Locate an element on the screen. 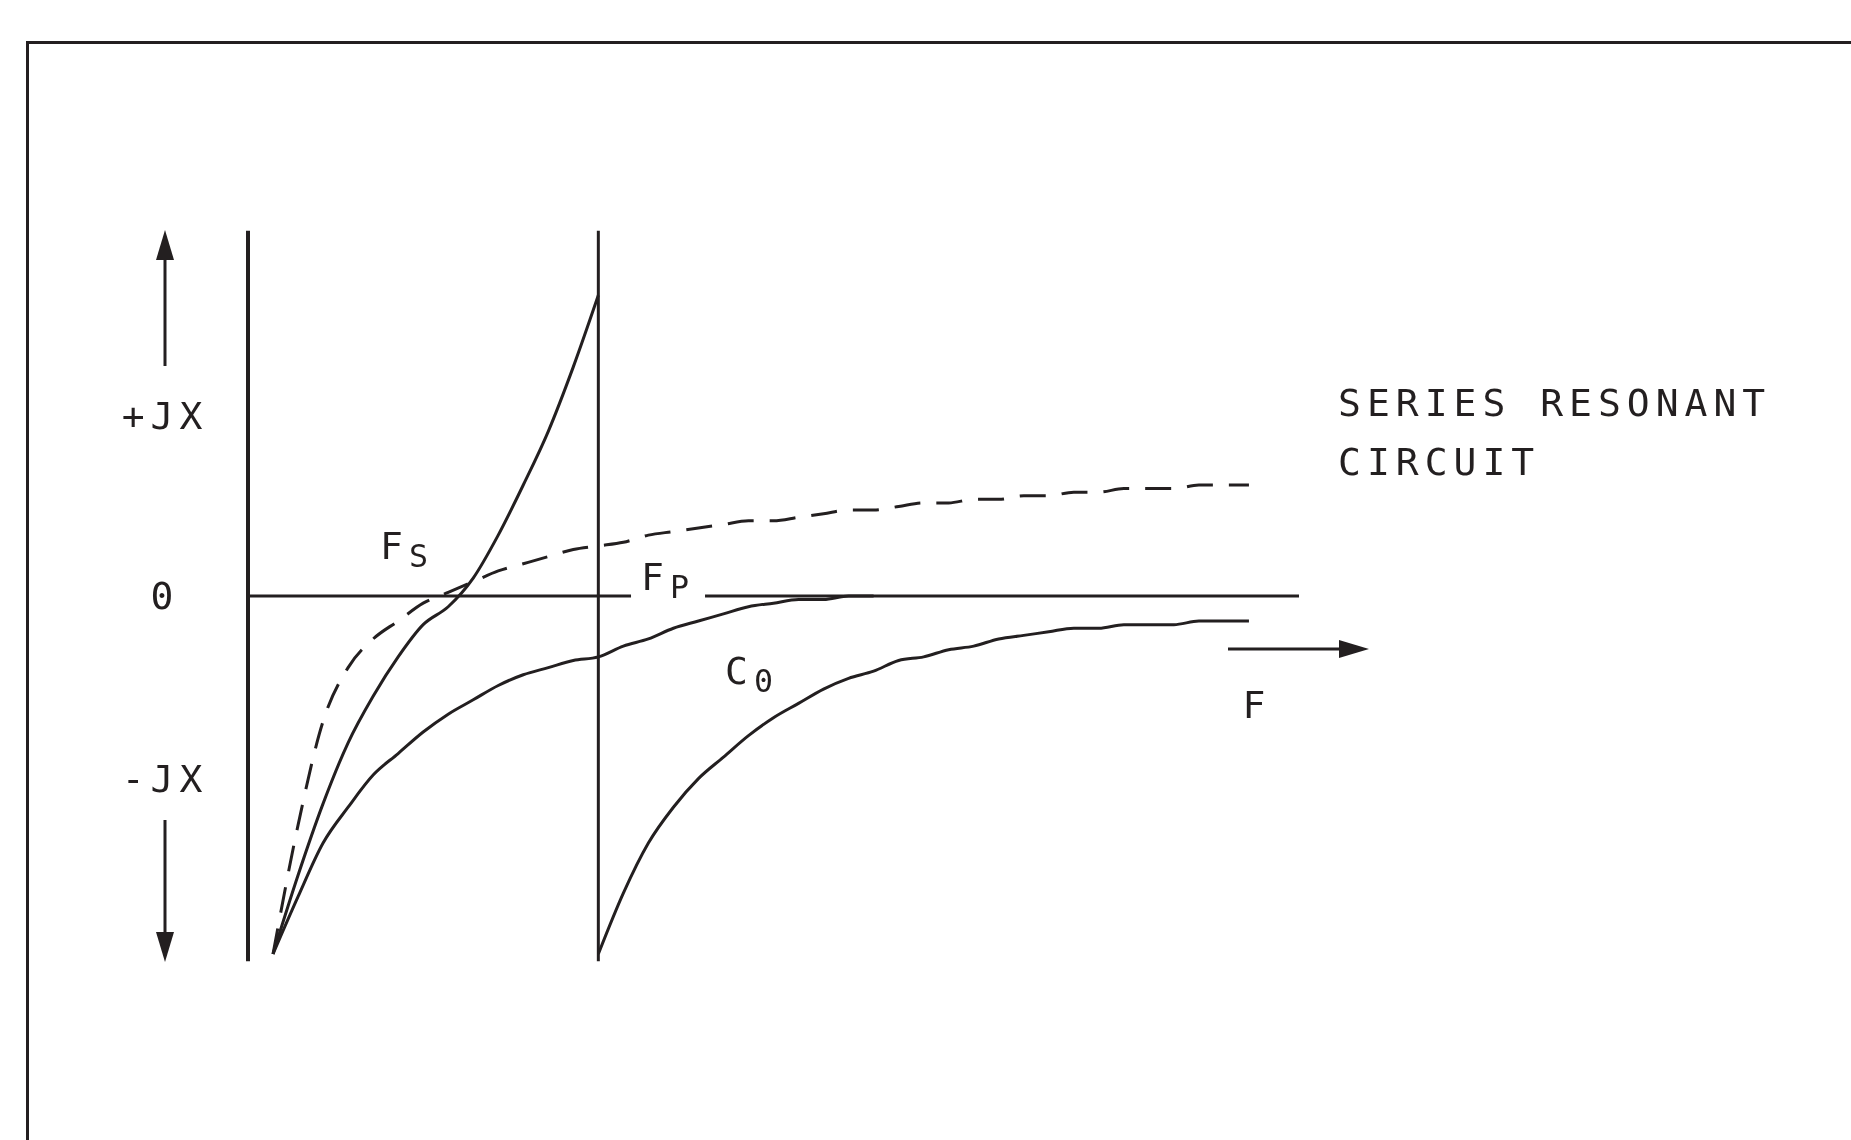  annotation: F$_{S}$ is located at coordinates (407, 549).